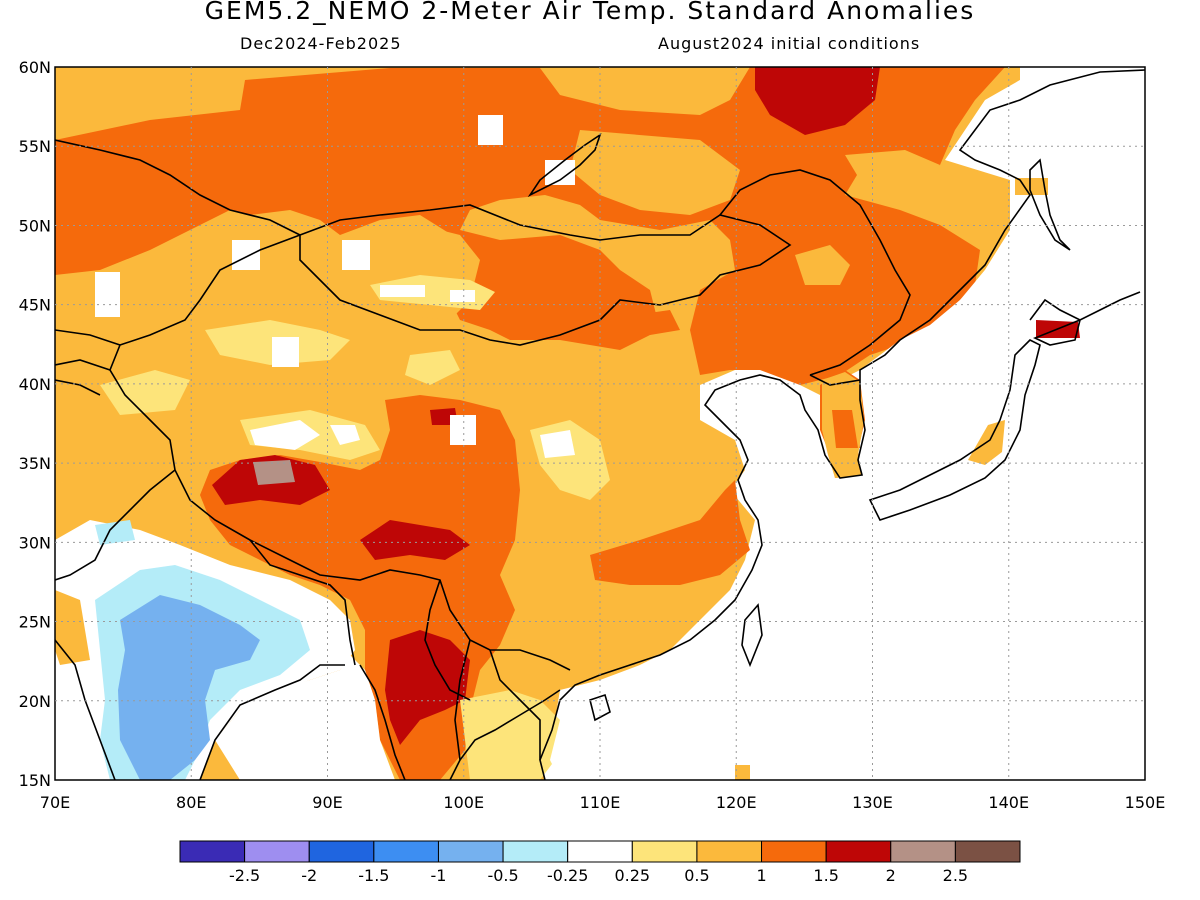  I want to click on anomaly-2-25-tibet, so click(274, 472).